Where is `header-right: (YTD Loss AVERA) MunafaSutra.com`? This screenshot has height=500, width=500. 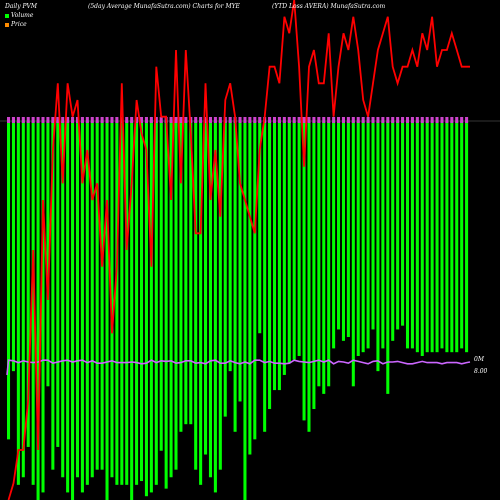
header-right: (YTD Loss AVERA) MunafaSutra.com is located at coordinates (329, 6).